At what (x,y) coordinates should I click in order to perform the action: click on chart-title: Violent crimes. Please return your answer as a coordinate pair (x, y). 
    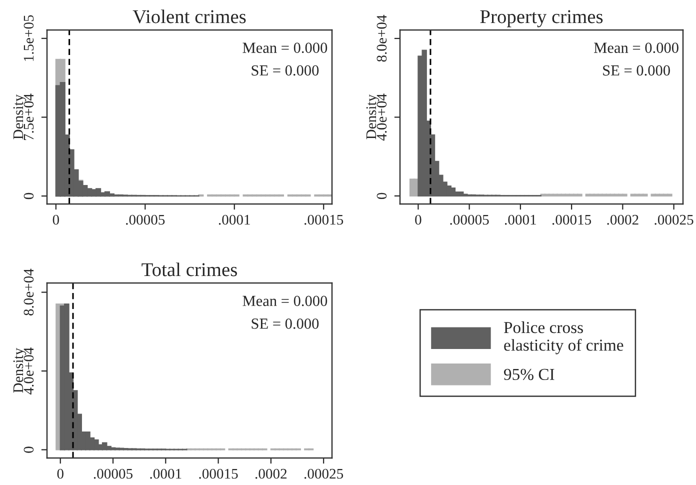
    Looking at the image, I should click on (189, 17).